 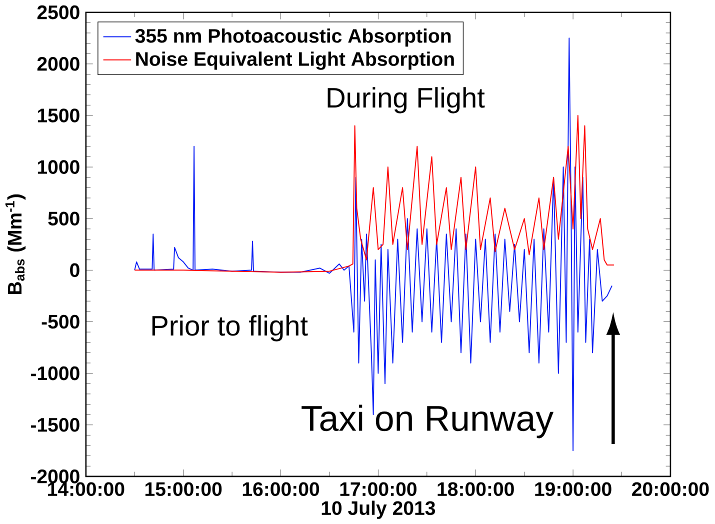 I want to click on x-tick-label: 15:00:00, so click(x=183, y=489).